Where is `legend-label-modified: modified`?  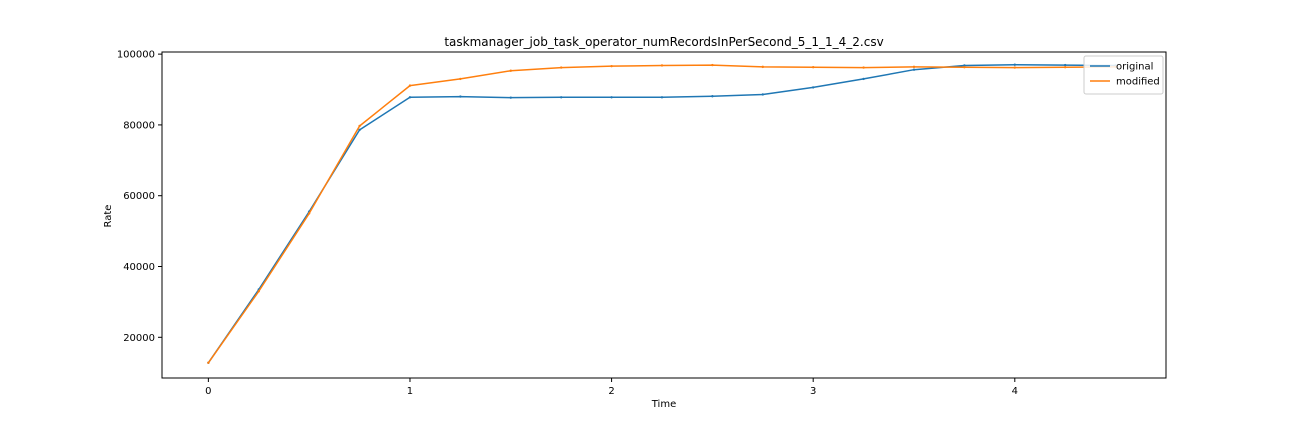
legend-label-modified: modified is located at coordinates (1138, 82).